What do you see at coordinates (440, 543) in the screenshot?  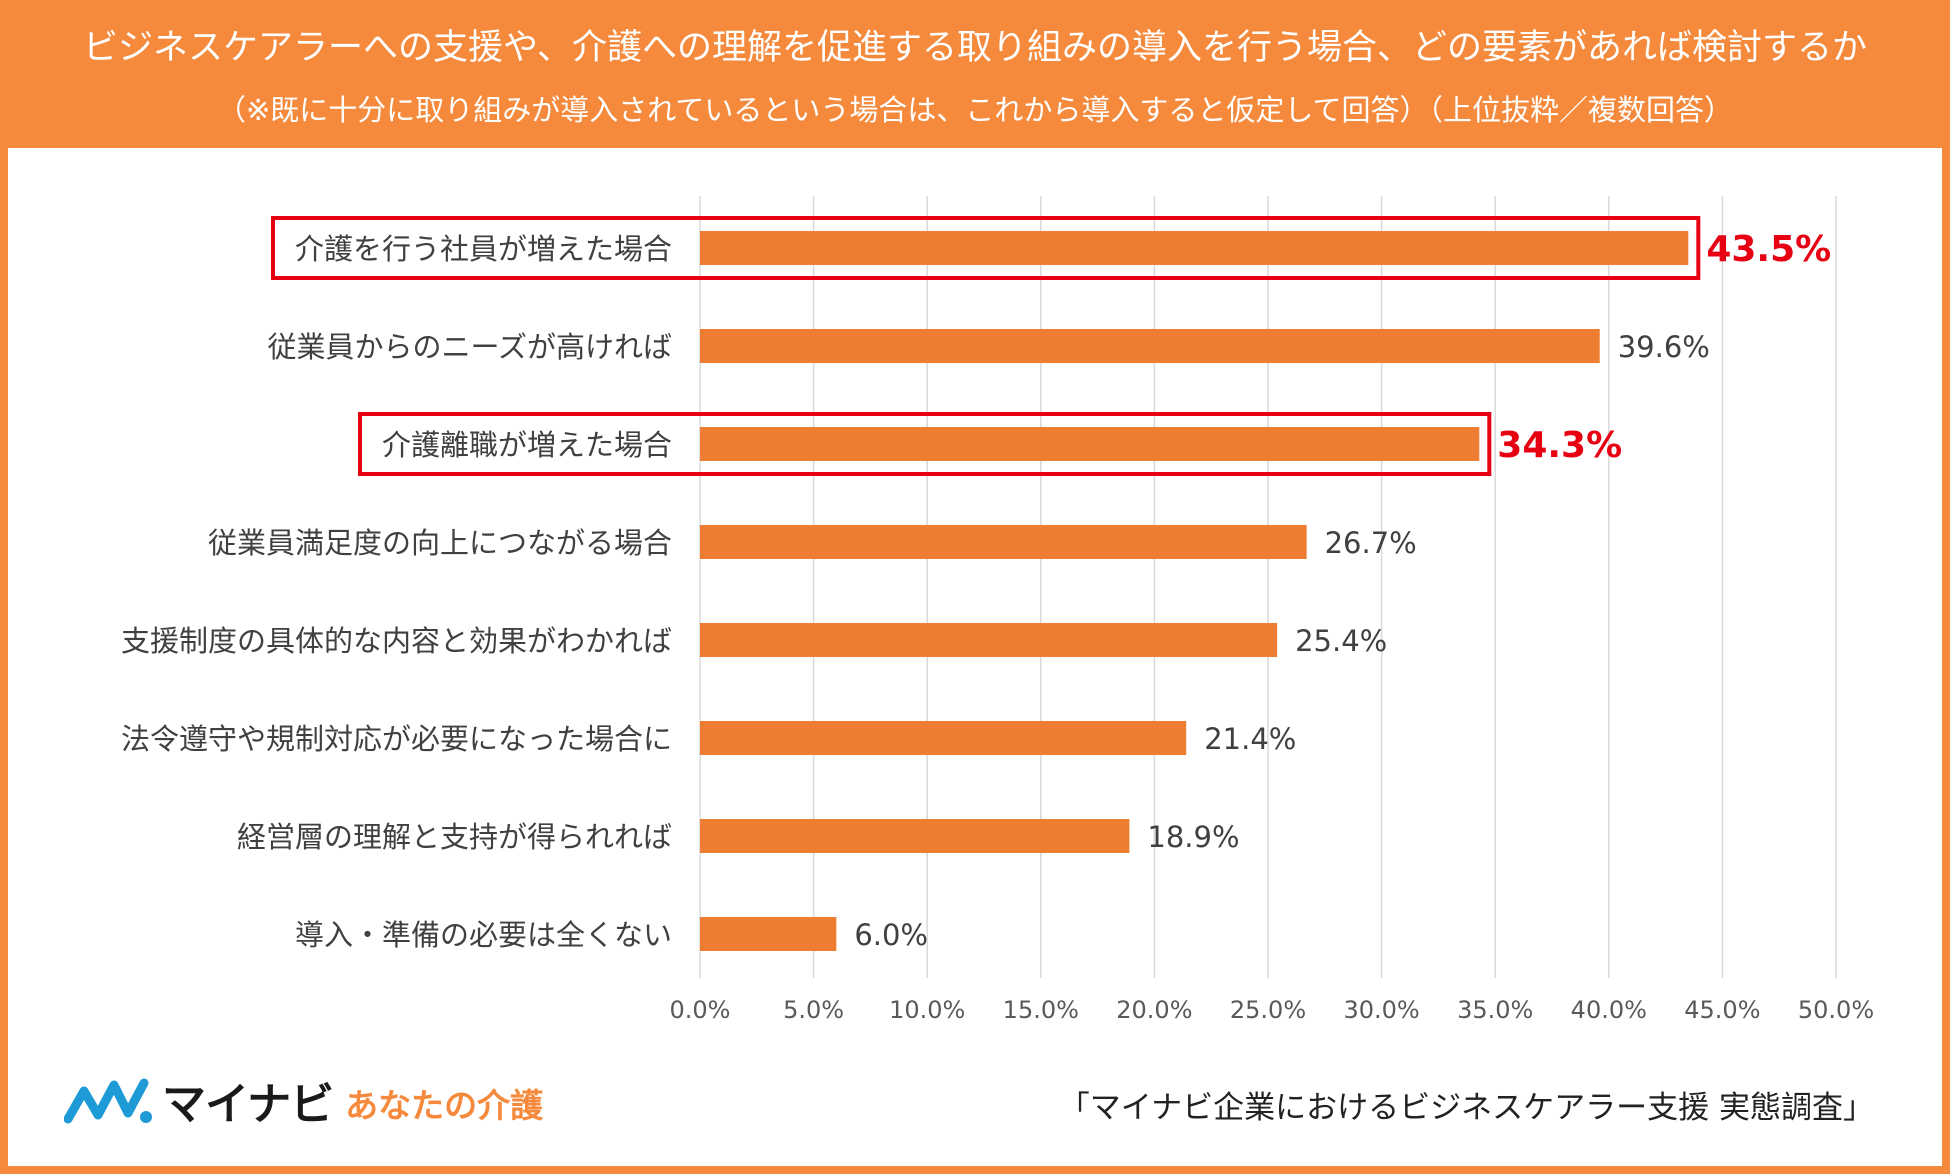 I see `category-label: 従業員満足度の向上につながる場合` at bounding box center [440, 543].